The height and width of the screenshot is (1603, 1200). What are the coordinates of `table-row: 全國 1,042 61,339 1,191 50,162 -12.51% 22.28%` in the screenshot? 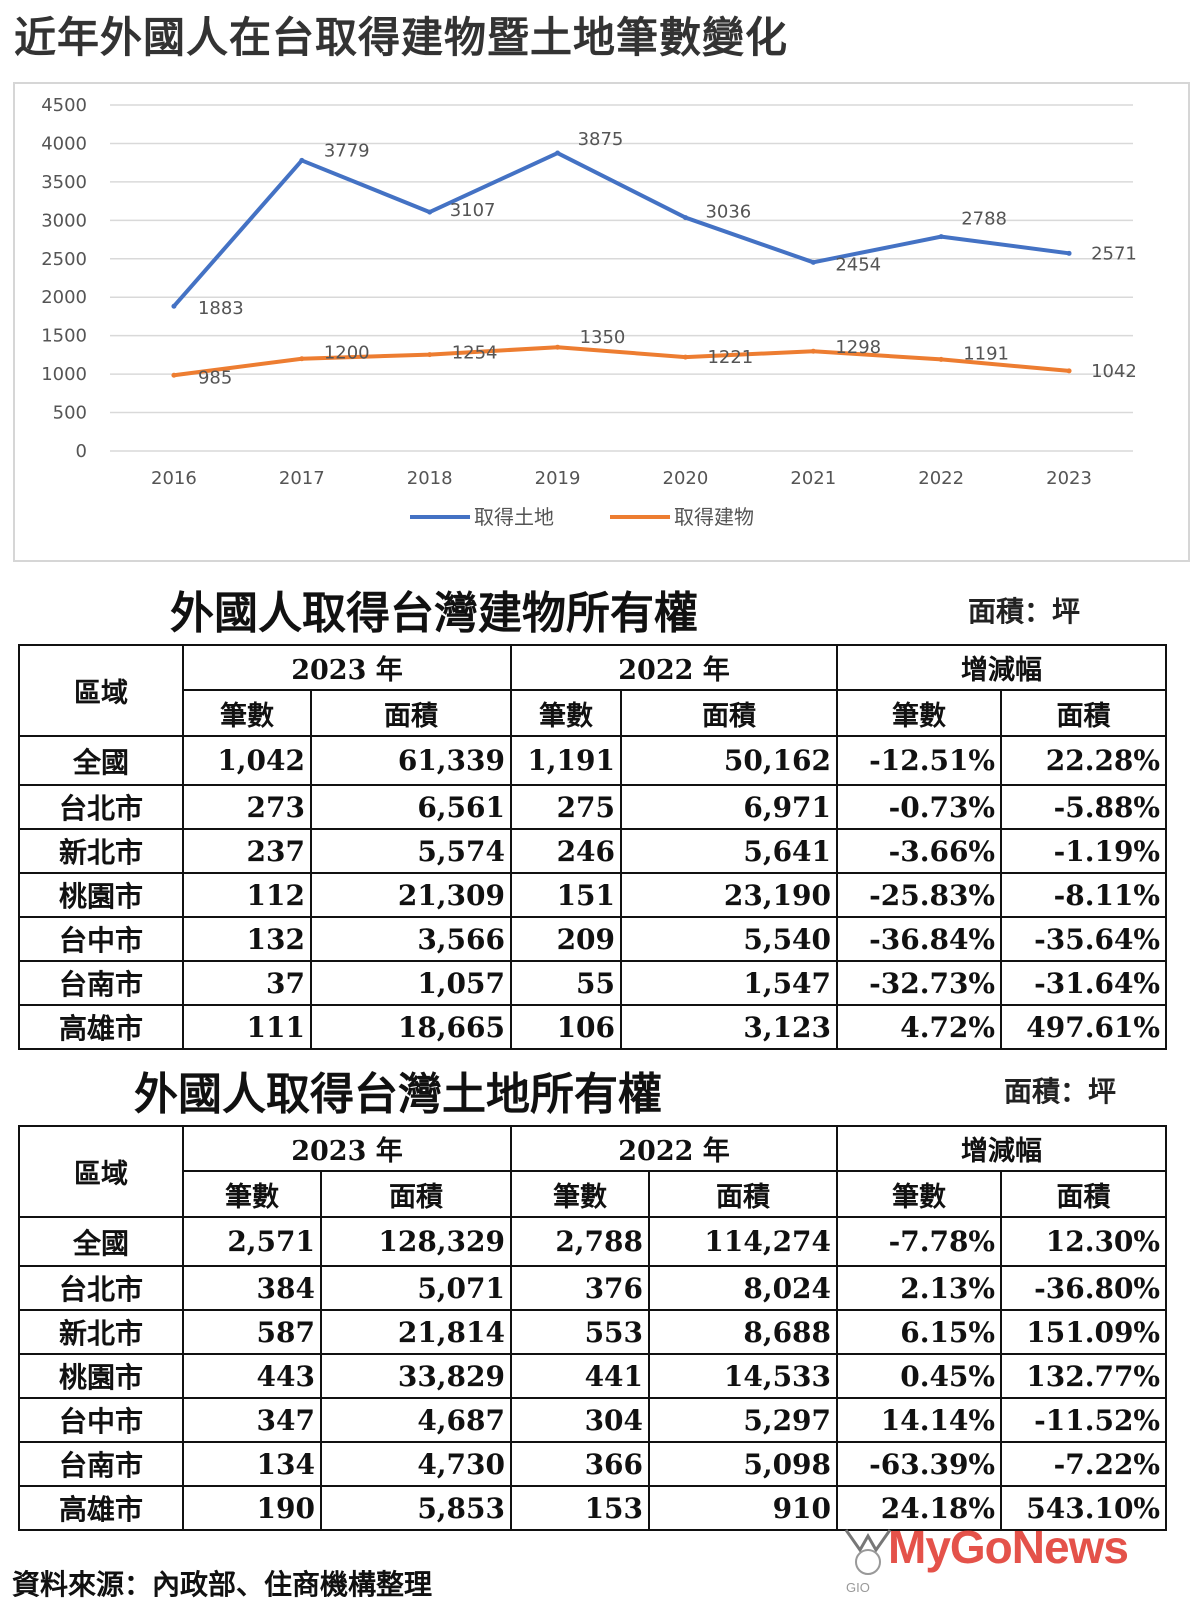 It's located at (593, 760).